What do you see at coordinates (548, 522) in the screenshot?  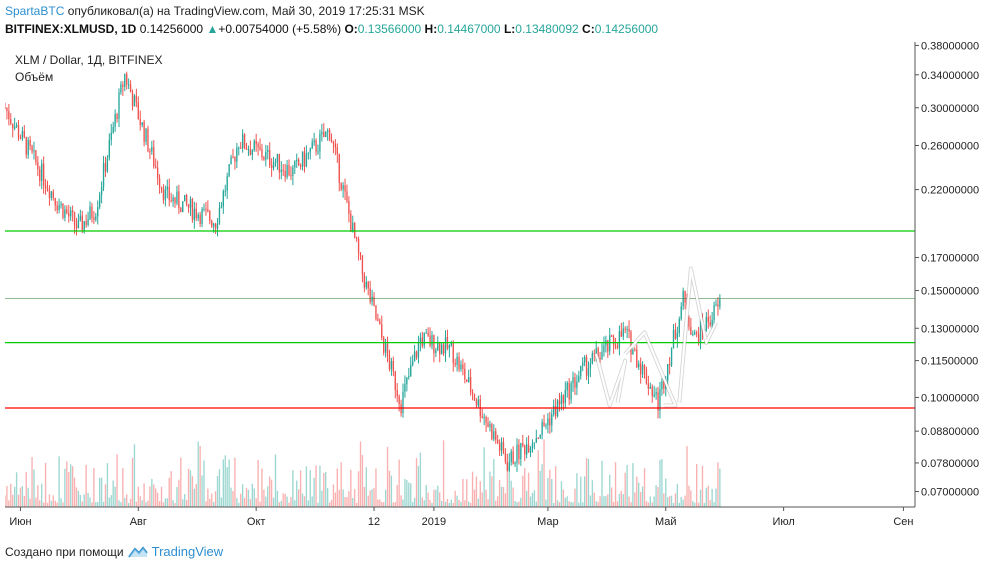 I see `time-tick-label: Мар` at bounding box center [548, 522].